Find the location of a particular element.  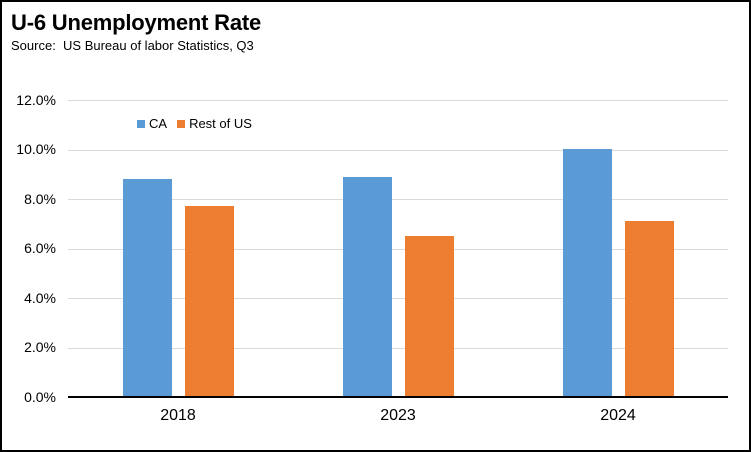

bar-rest-of-us-2018 is located at coordinates (209, 301).